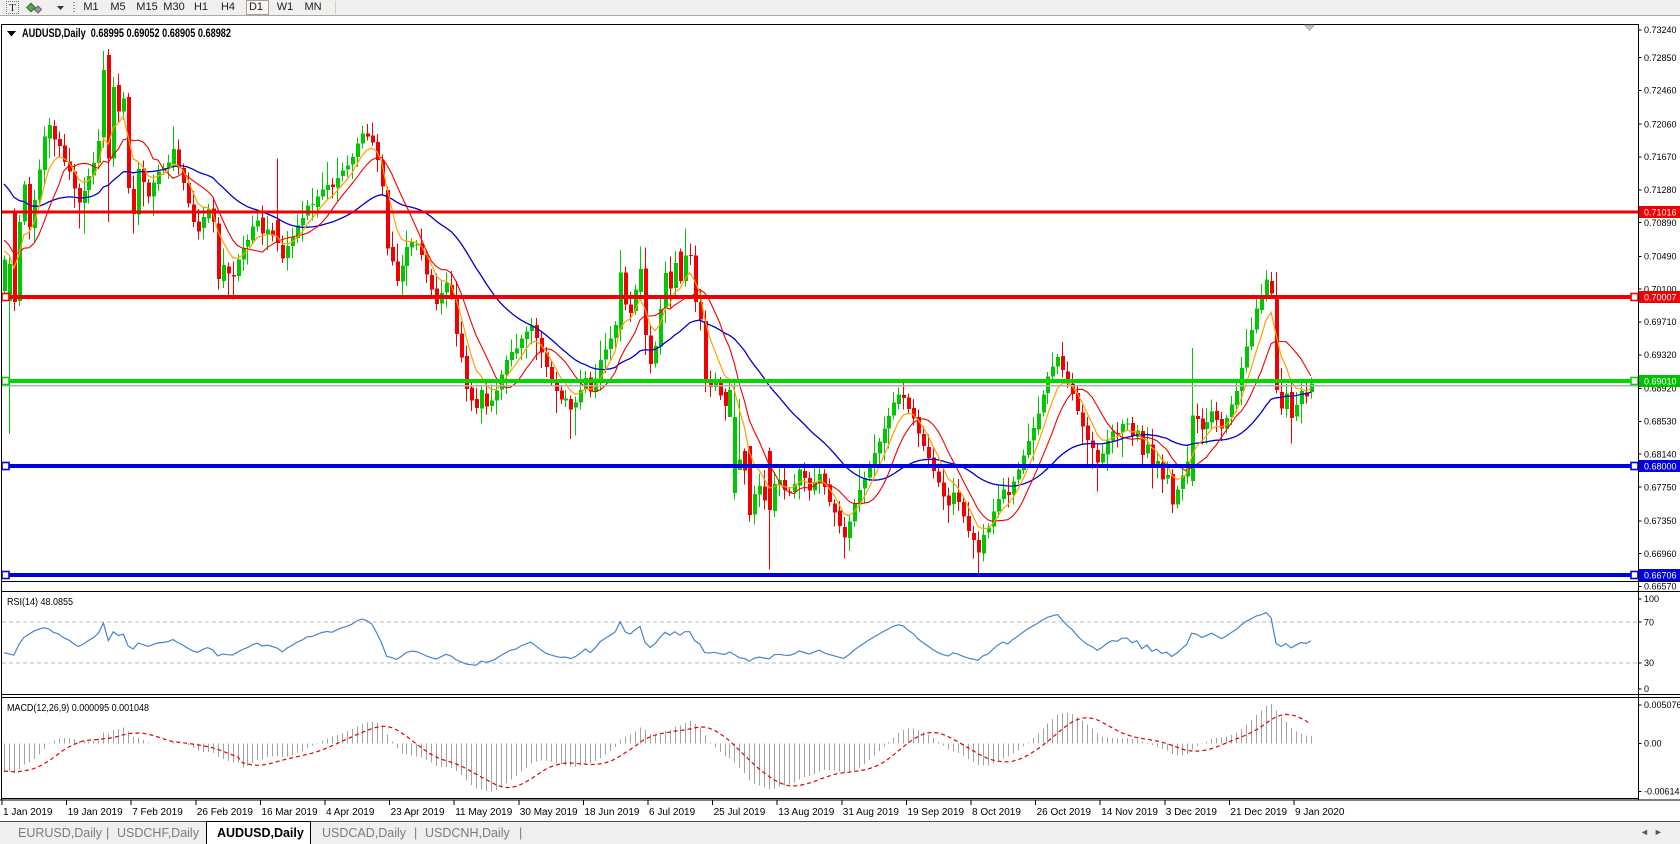 The width and height of the screenshot is (1680, 844). I want to click on svg-text: 0.68530, so click(1660, 422).